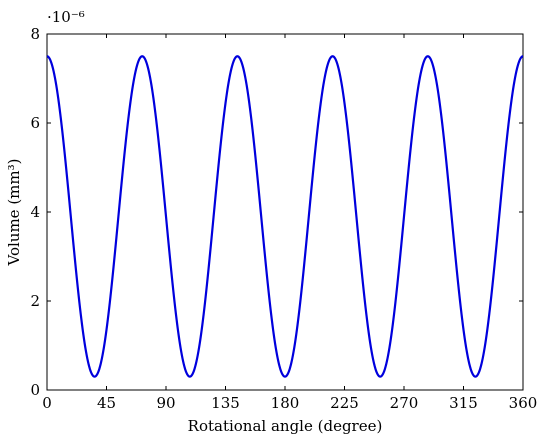 This screenshot has width=550, height=439. Describe the element at coordinates (225, 403) in the screenshot. I see `x-tick-label: 135` at that location.